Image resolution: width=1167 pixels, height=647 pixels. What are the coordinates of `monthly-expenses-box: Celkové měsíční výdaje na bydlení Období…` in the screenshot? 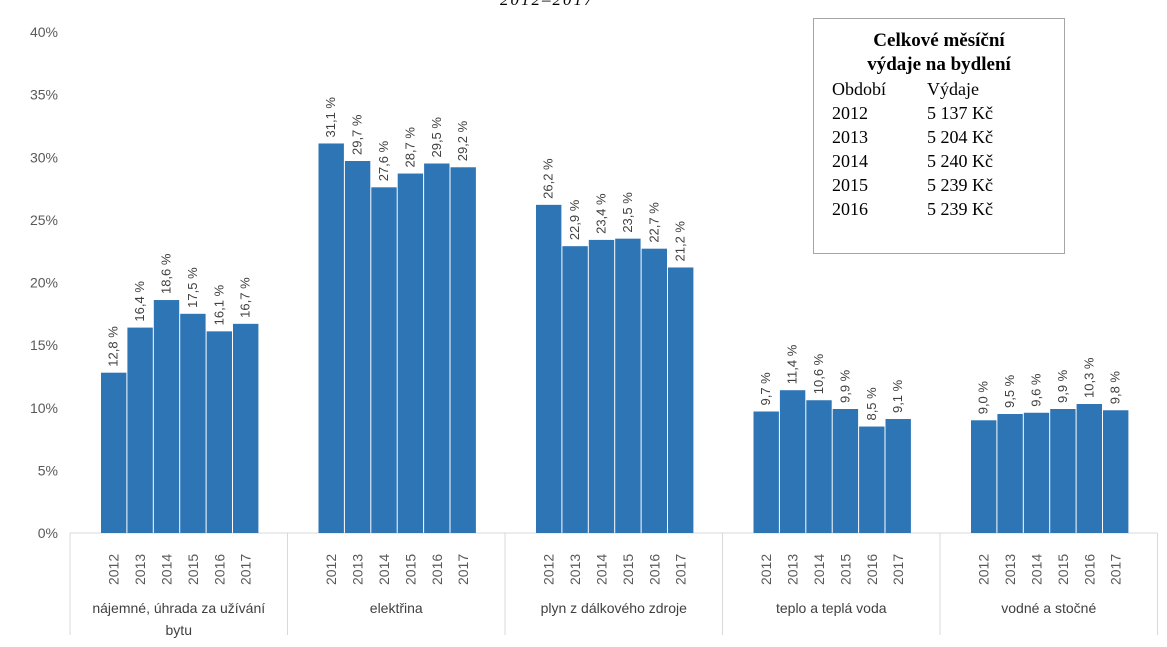 It's located at (939, 136).